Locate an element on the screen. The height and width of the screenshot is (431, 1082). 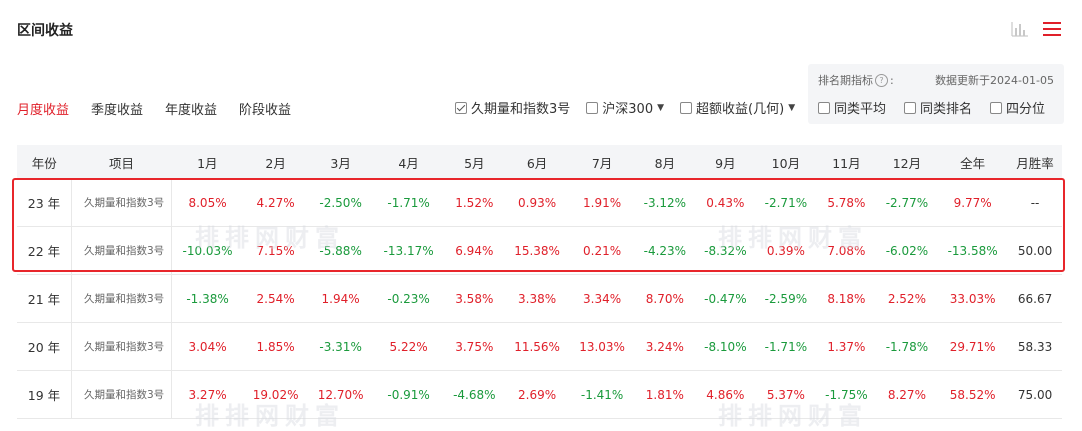
tab-quarterly: 季度收益 is located at coordinates (117, 110).